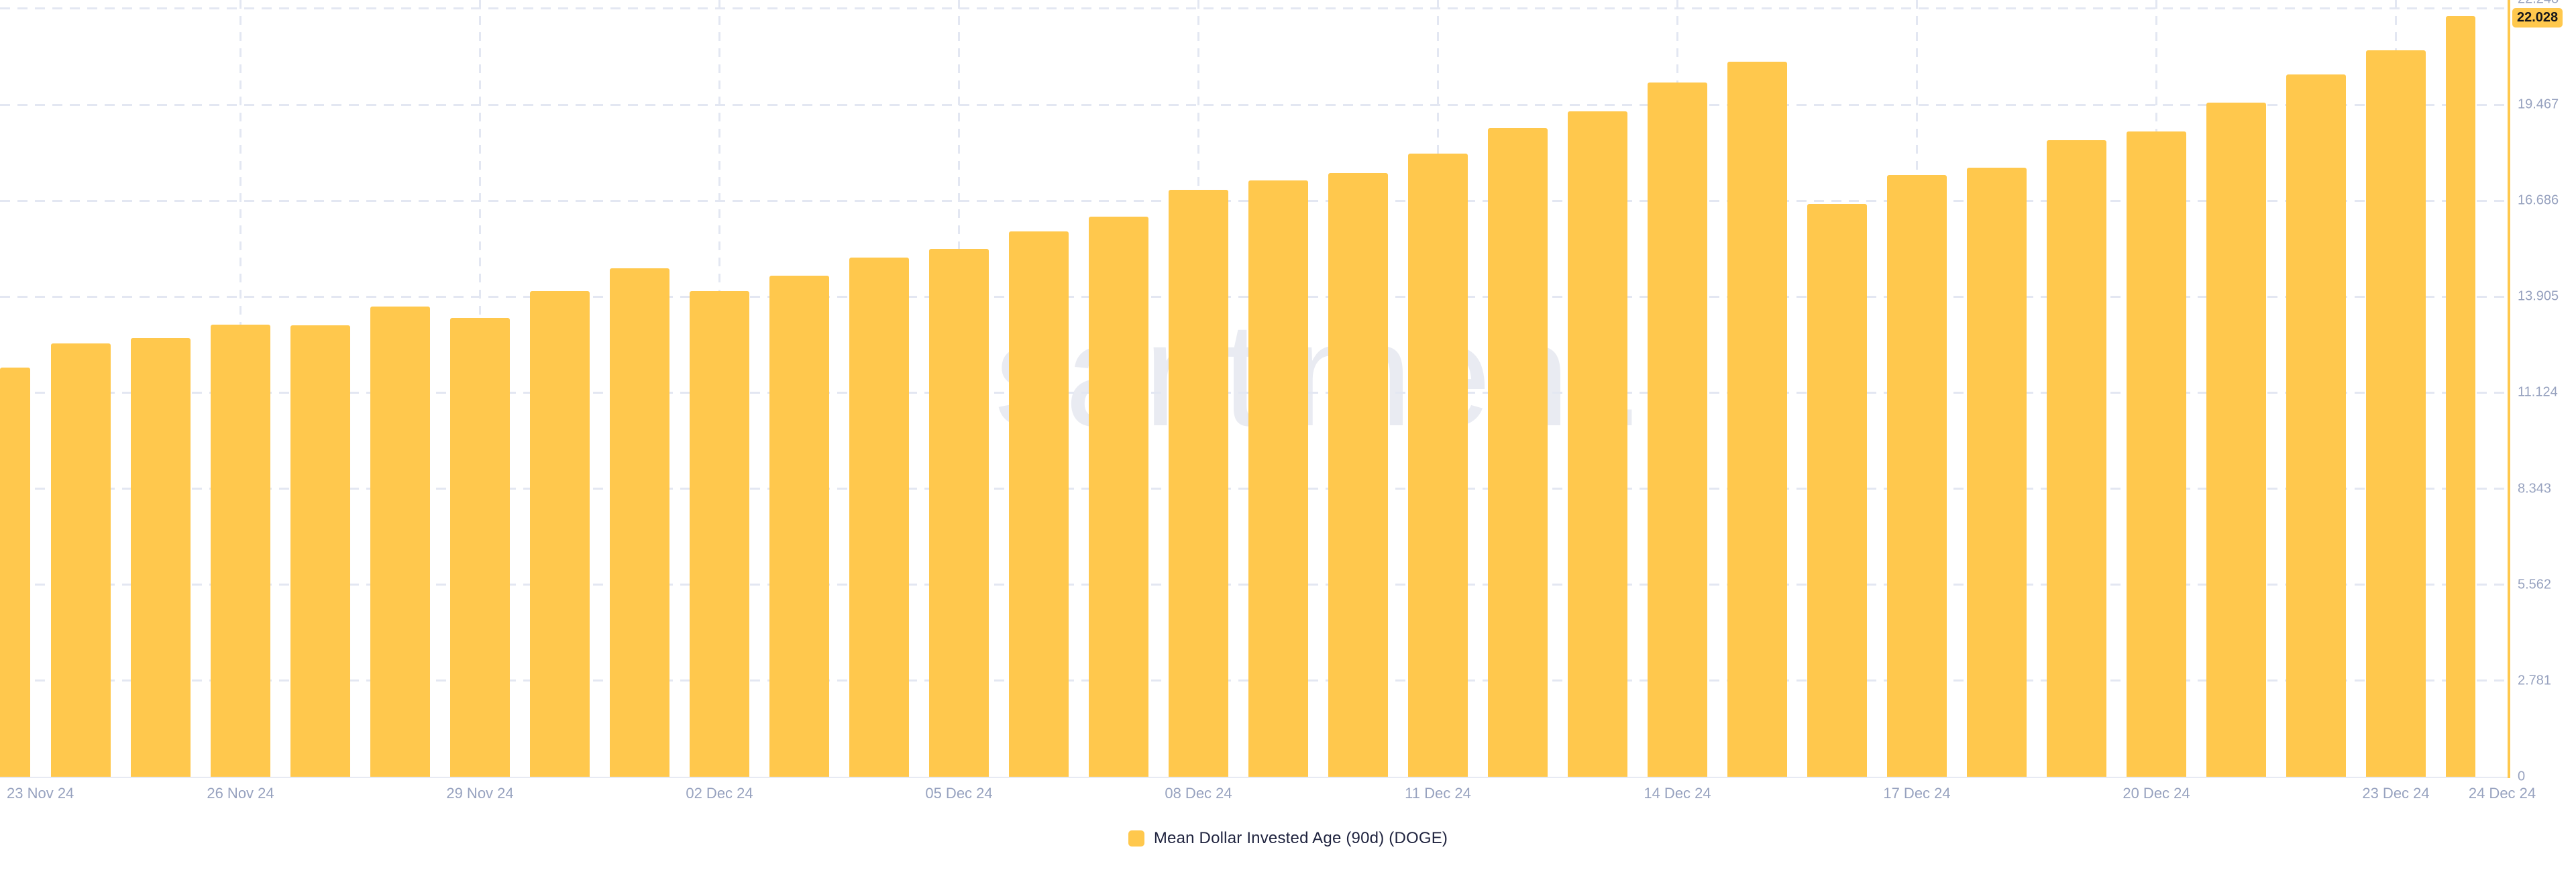 The image size is (2576, 872). Describe the element at coordinates (1917, 793) in the screenshot. I see `x-tick-label: 17 Dec 24` at that location.